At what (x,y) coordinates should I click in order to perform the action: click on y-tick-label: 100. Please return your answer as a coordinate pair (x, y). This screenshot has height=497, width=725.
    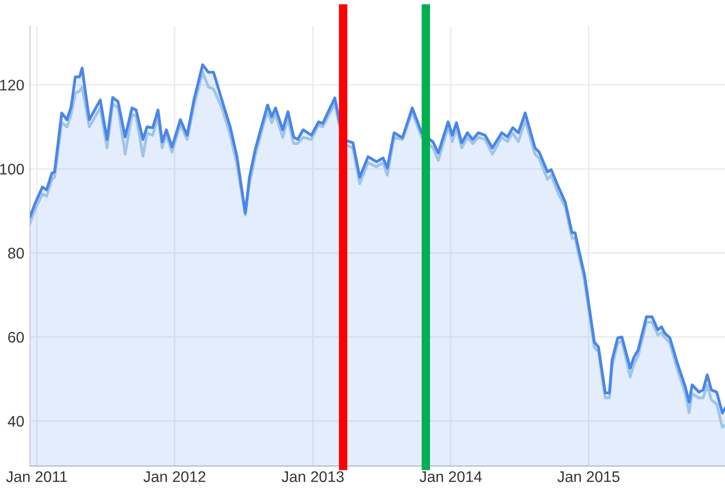
    Looking at the image, I should click on (12, 169).